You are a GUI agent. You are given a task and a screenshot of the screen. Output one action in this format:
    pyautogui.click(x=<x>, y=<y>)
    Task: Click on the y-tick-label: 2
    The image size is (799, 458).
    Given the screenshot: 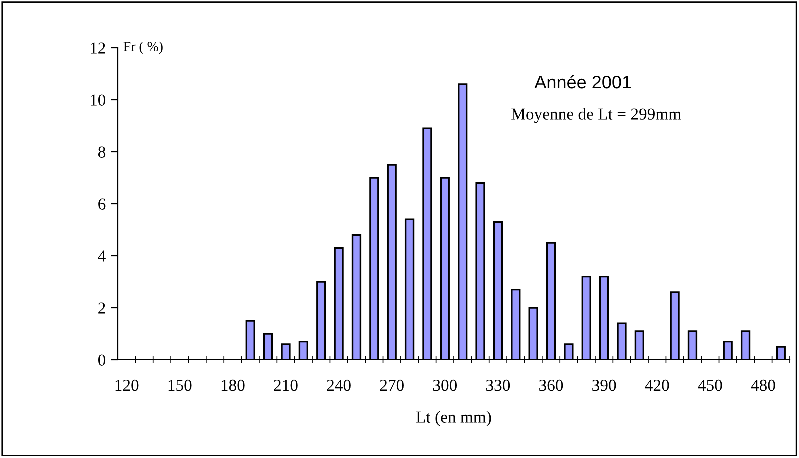 What is the action you would take?
    pyautogui.click(x=102, y=308)
    